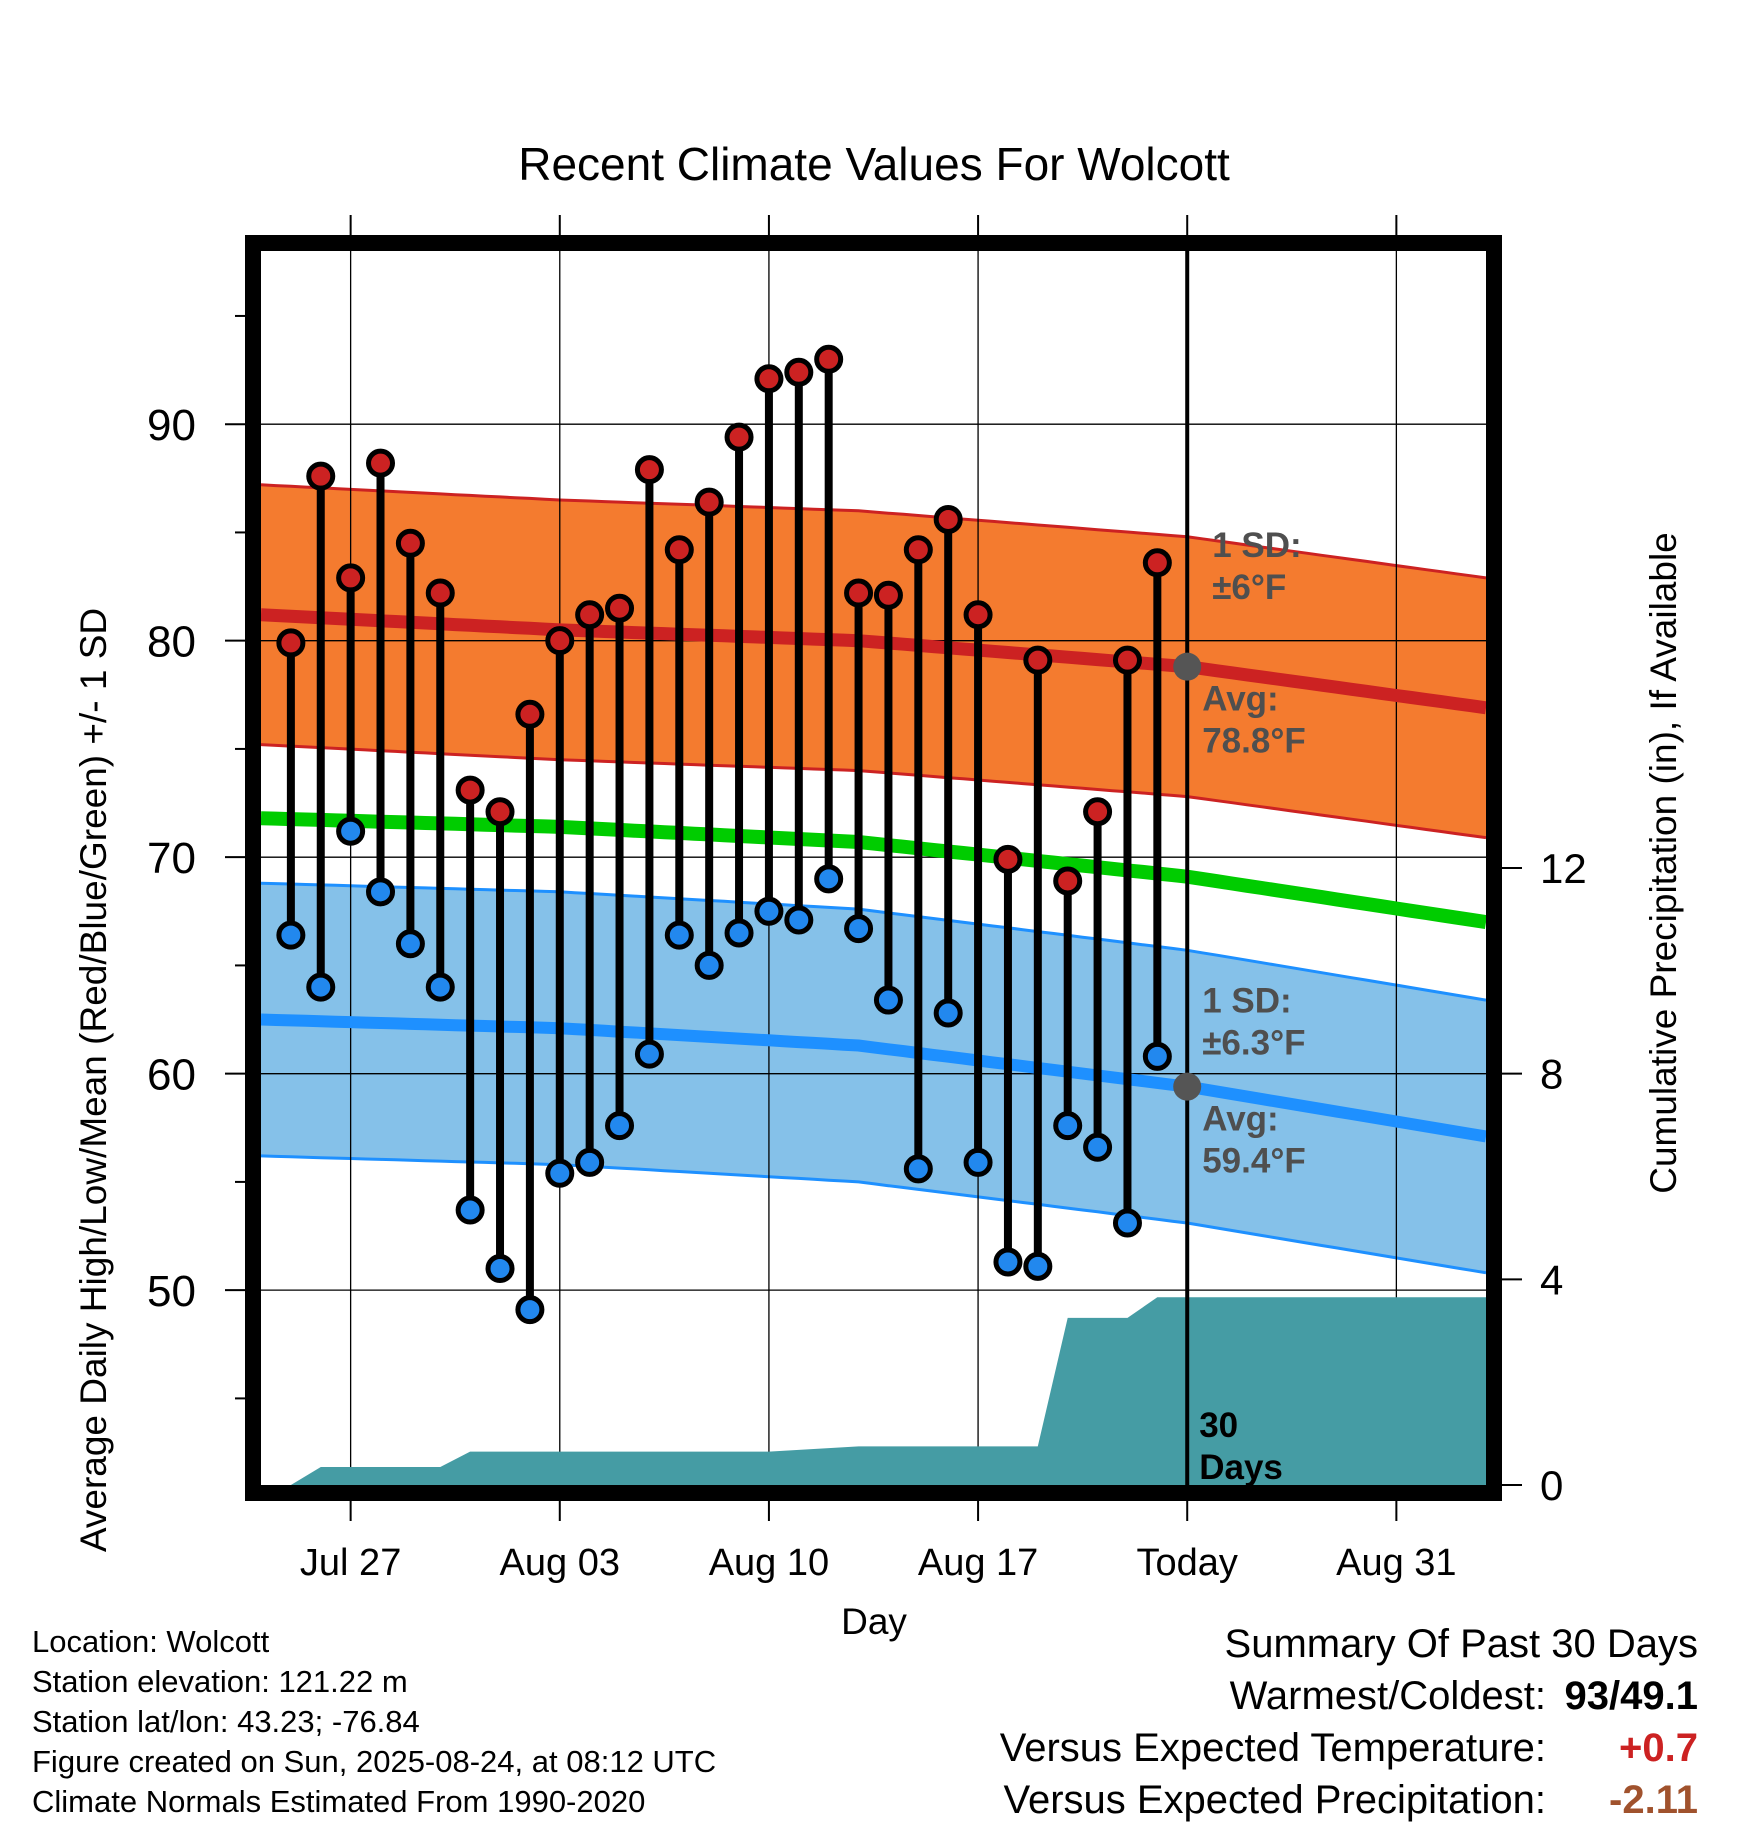 The width and height of the screenshot is (1748, 1828). What do you see at coordinates (873, 791) in the screenshot?
I see `high-sd-lower-edge` at bounding box center [873, 791].